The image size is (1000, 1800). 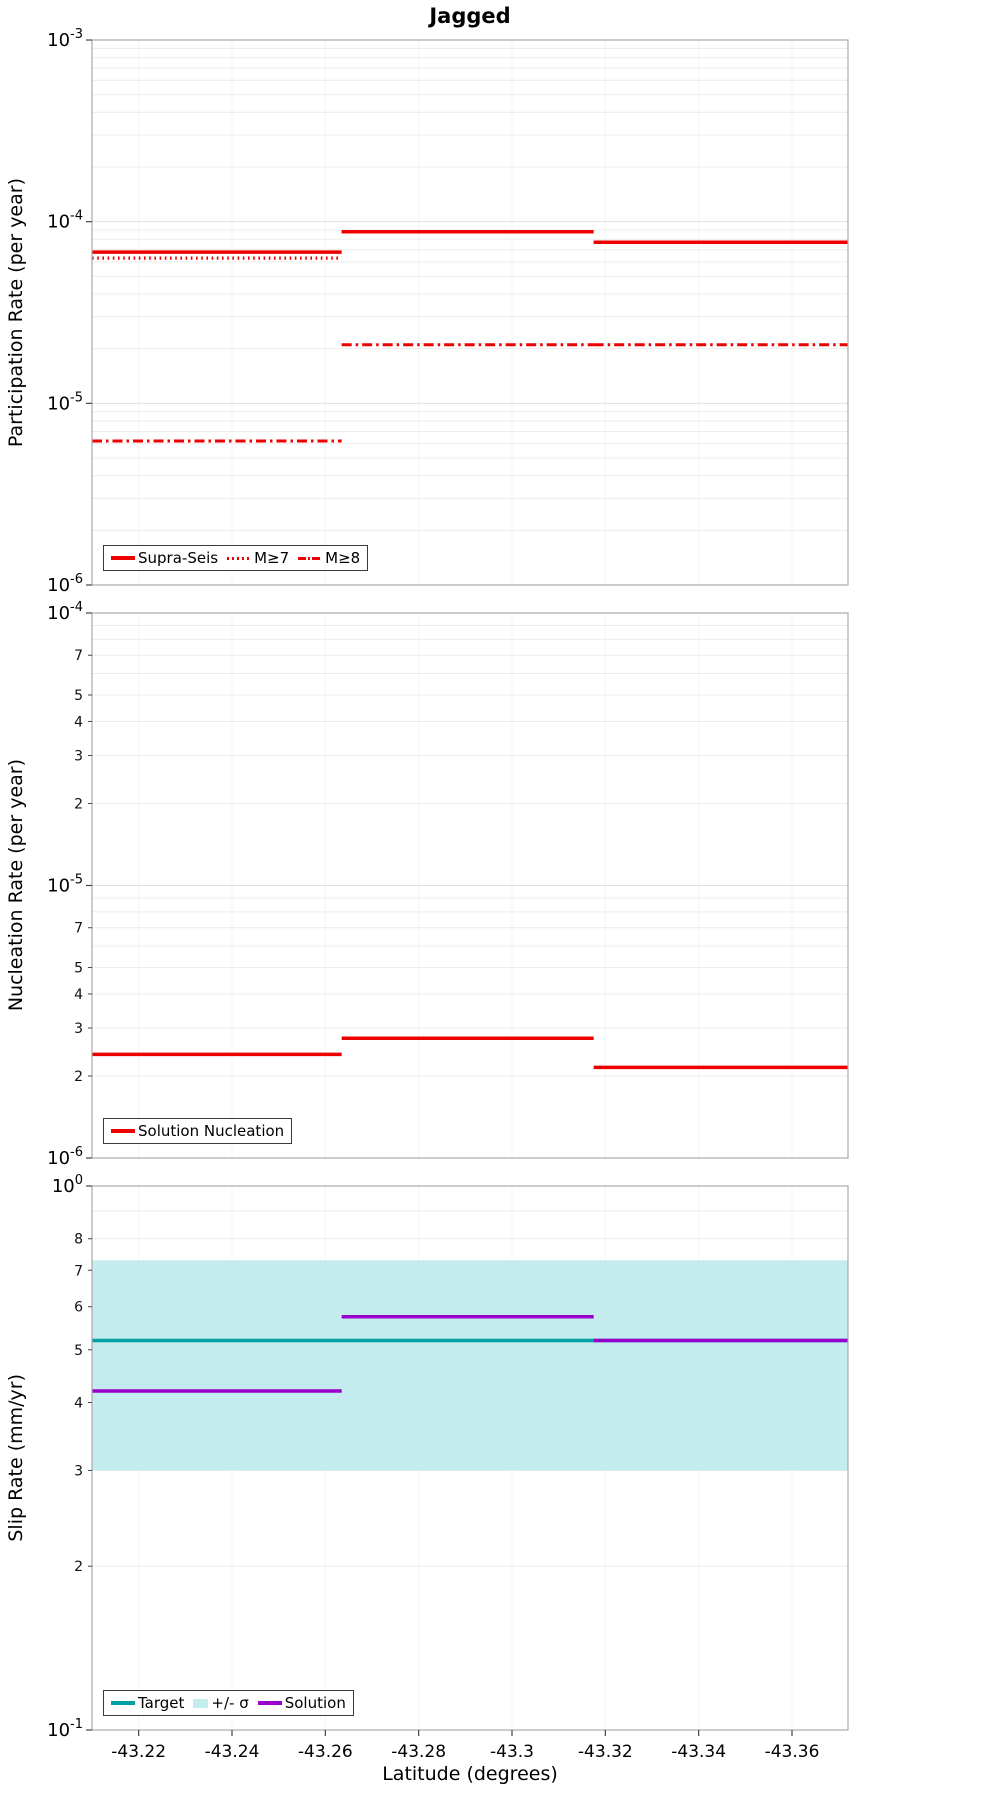 I want to click on legend-label: Solution, so click(x=315, y=1703).